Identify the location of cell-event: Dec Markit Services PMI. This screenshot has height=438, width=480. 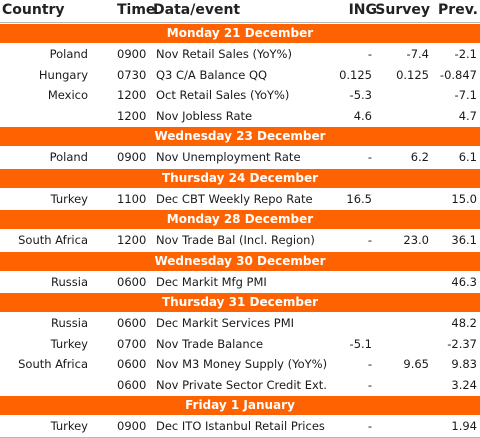
(225, 323).